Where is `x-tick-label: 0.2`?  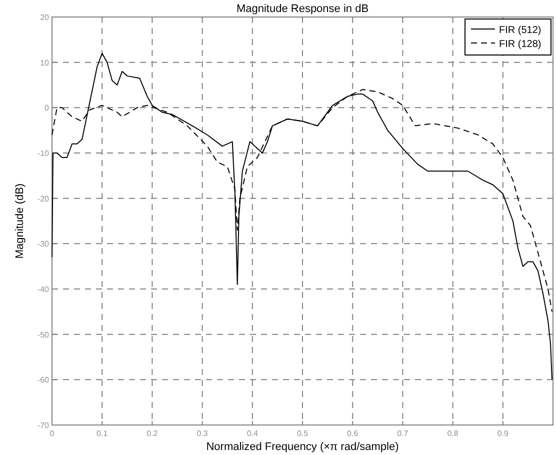 x-tick-label: 0.2 is located at coordinates (152, 433).